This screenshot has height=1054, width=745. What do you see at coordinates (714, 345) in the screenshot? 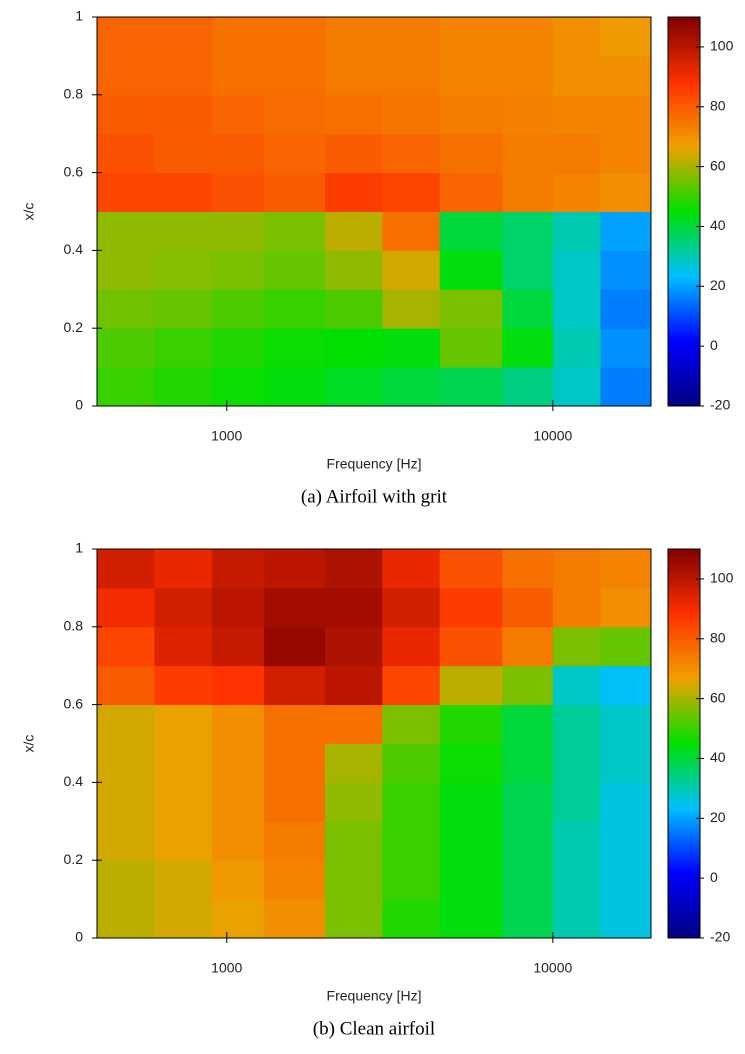
I see `colorbar-tick-label: 0` at bounding box center [714, 345].